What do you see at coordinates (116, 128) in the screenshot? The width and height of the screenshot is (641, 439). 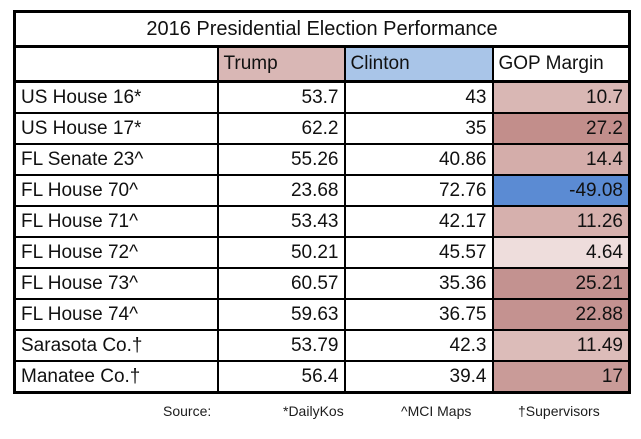 I see `row-label: US House 17*` at bounding box center [116, 128].